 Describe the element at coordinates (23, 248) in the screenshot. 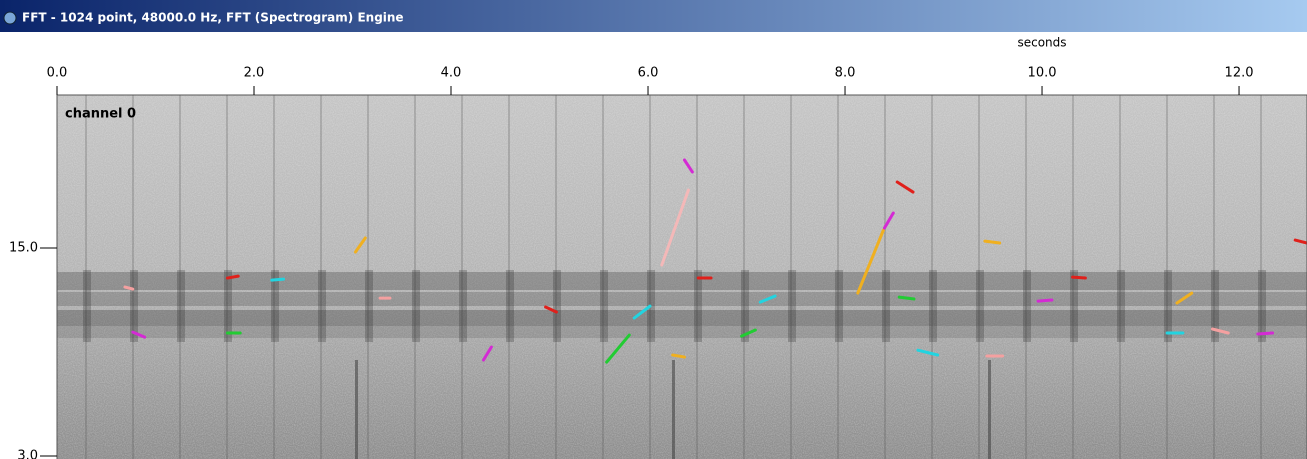

I see `y-tick-label: 15.0` at that location.